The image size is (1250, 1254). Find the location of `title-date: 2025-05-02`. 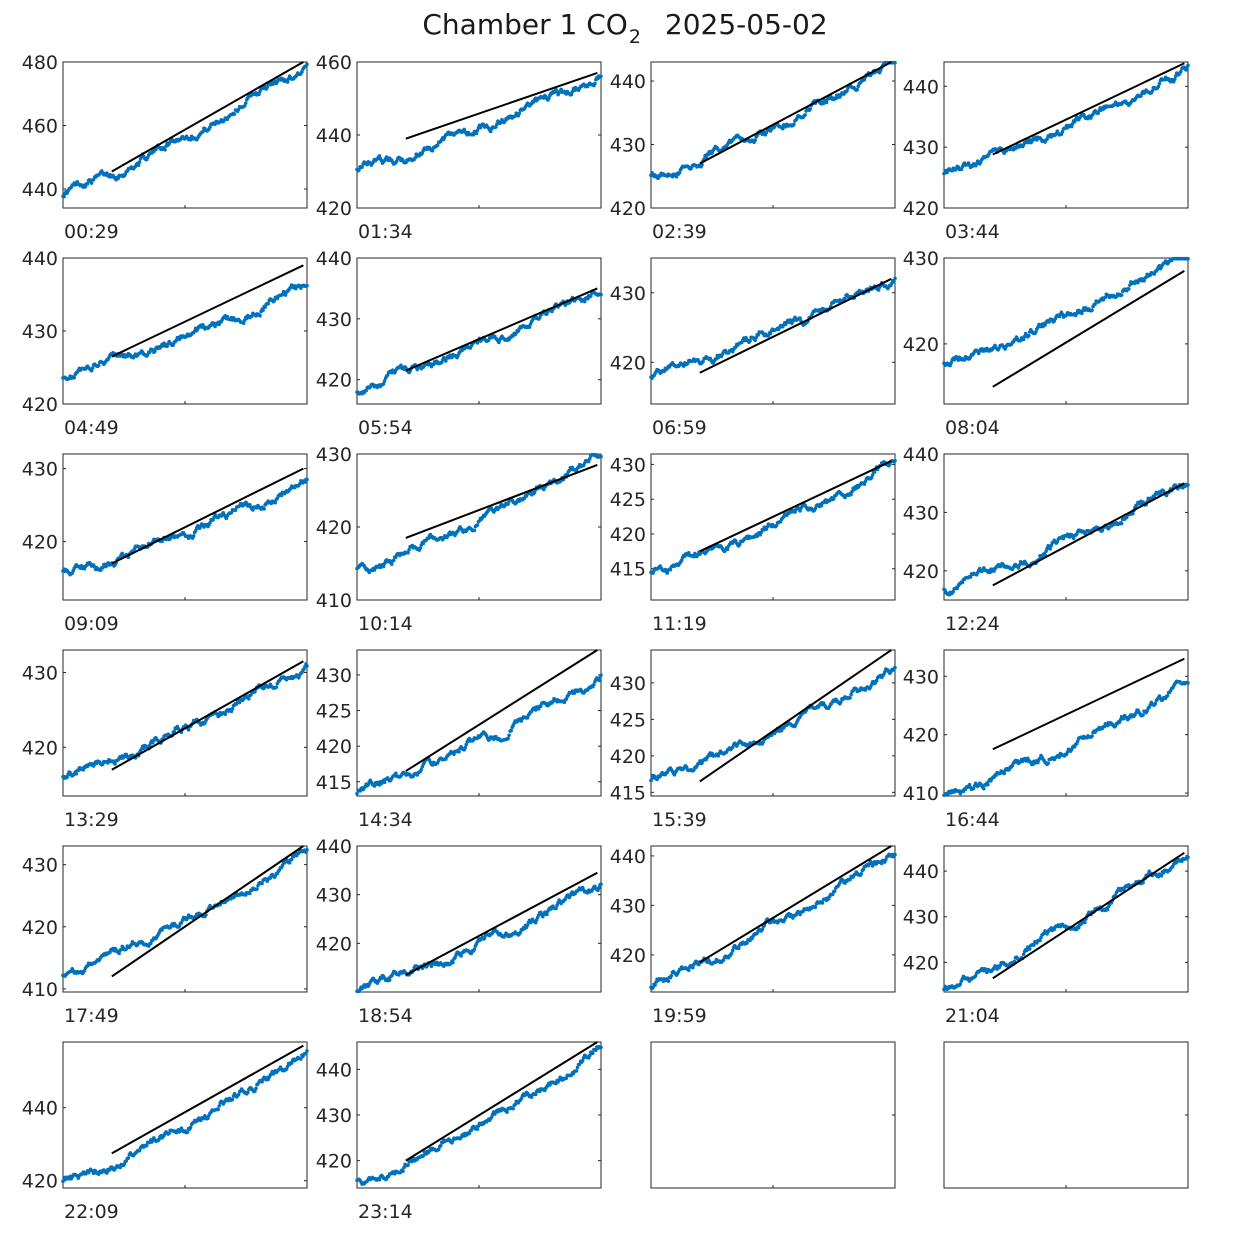

title-date: 2025-05-02 is located at coordinates (746, 24).